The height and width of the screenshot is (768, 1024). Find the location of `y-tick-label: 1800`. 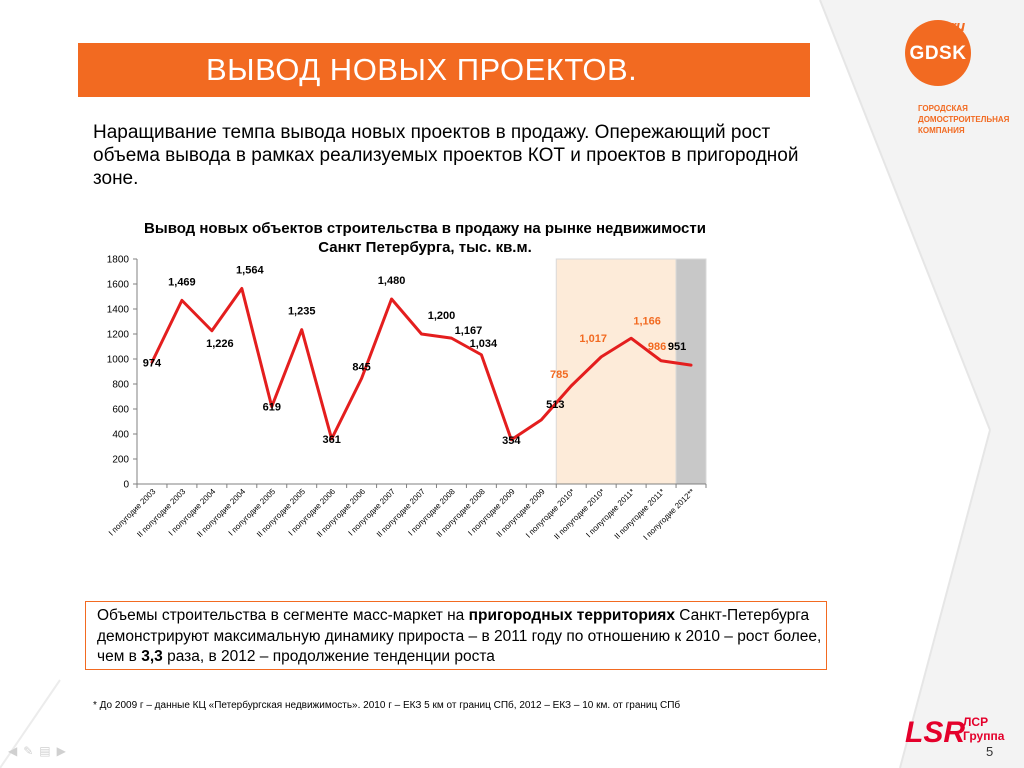

y-tick-label: 1800 is located at coordinates (118, 260).